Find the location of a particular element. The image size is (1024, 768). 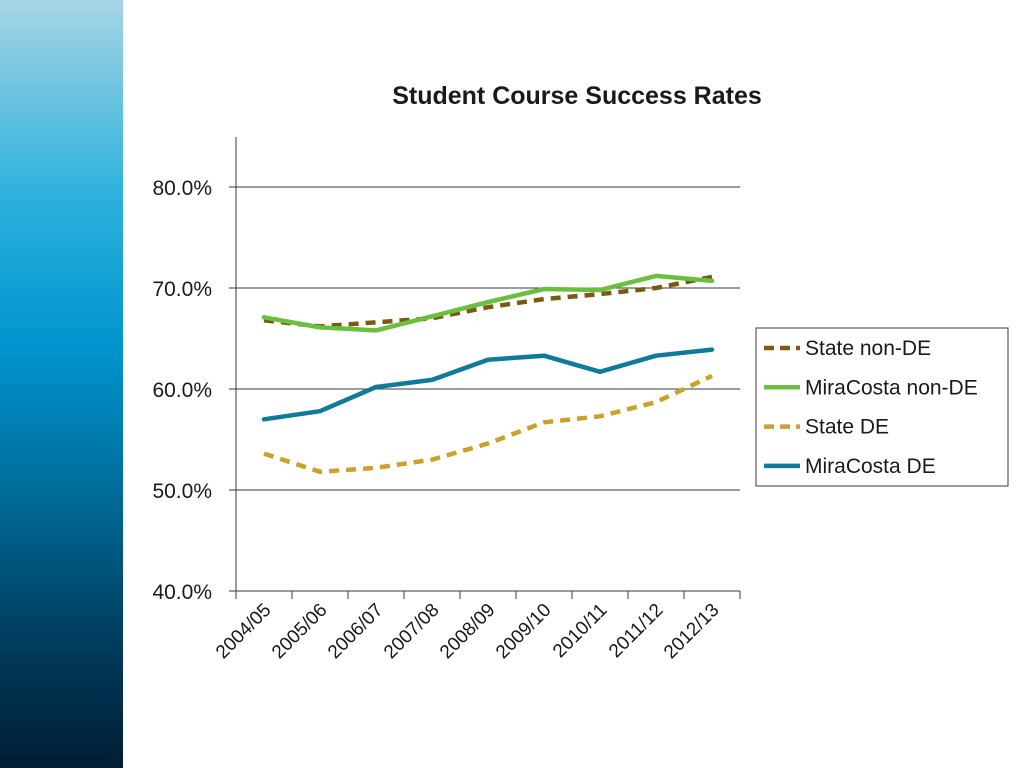

legend-label-state-de: State DE is located at coordinates (847, 427).